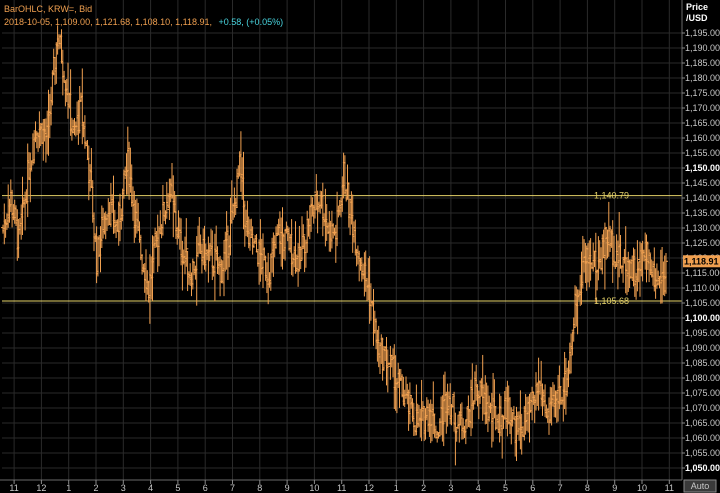  I want to click on price-tick-label: 1,060.000, so click(702, 438).